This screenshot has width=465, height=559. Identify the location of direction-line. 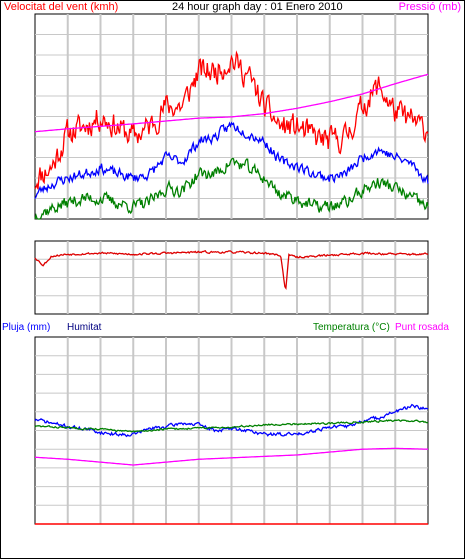
(231, 270).